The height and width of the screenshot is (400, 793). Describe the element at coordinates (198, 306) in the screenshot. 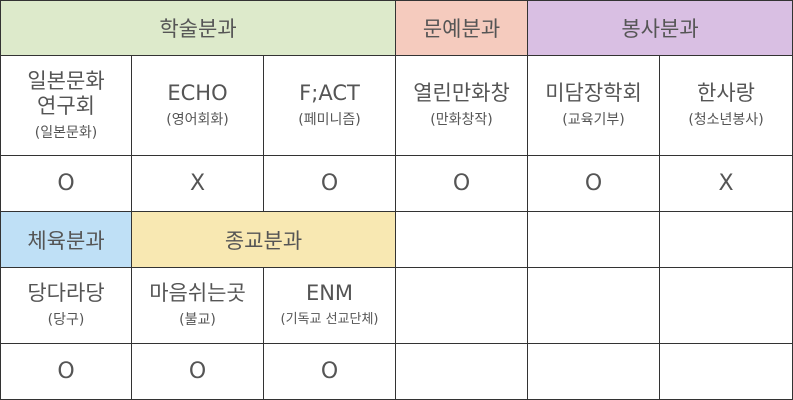

I see `club-cell: 마음쉬는곳 (불교)` at that location.